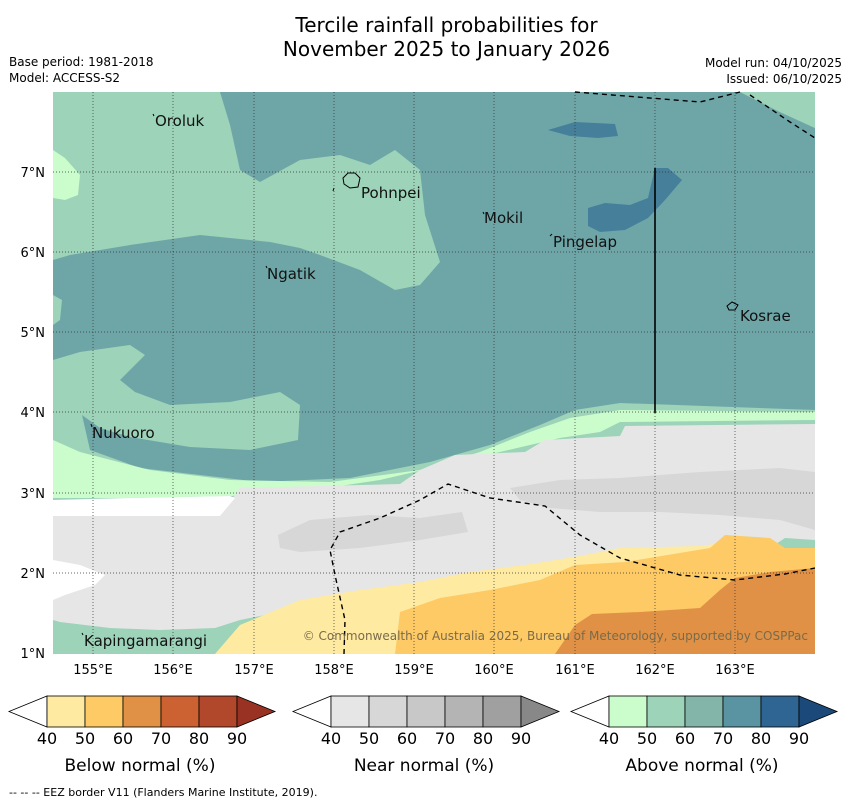 This screenshot has width=850, height=804. What do you see at coordinates (81, 62) in the screenshot?
I see `base-period: Base period: 1981-2018` at bounding box center [81, 62].